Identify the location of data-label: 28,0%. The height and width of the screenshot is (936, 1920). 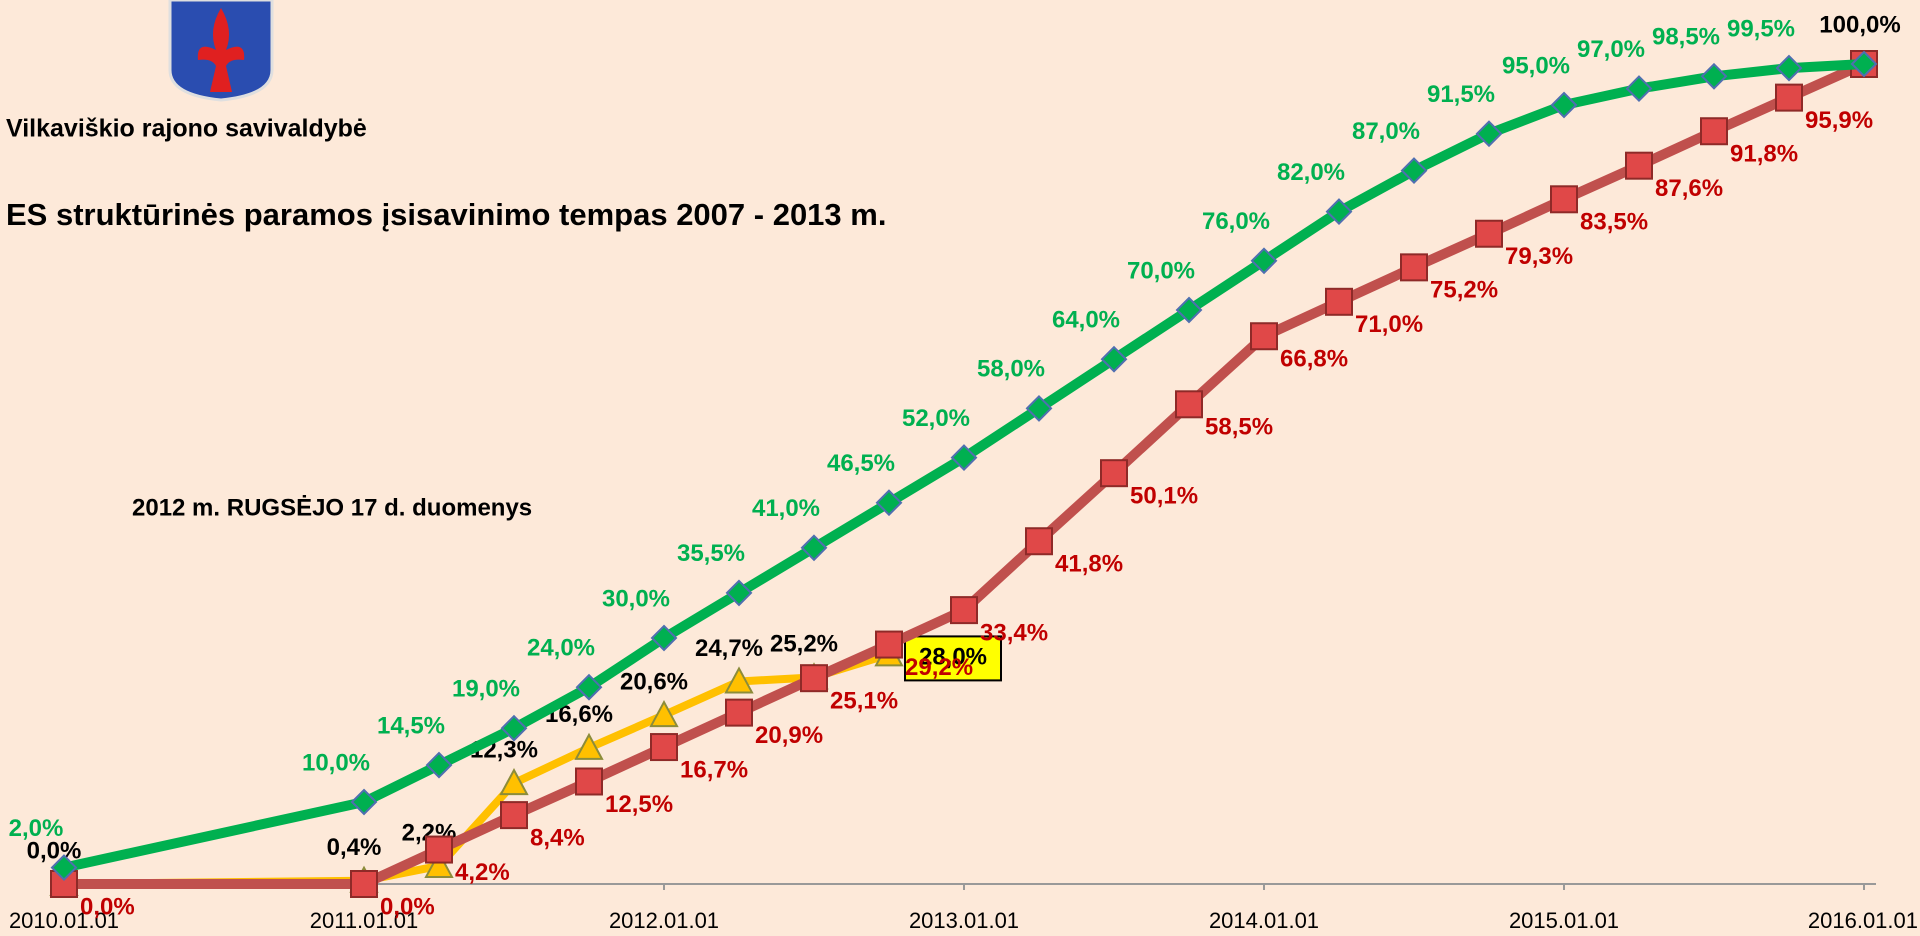
(953, 657).